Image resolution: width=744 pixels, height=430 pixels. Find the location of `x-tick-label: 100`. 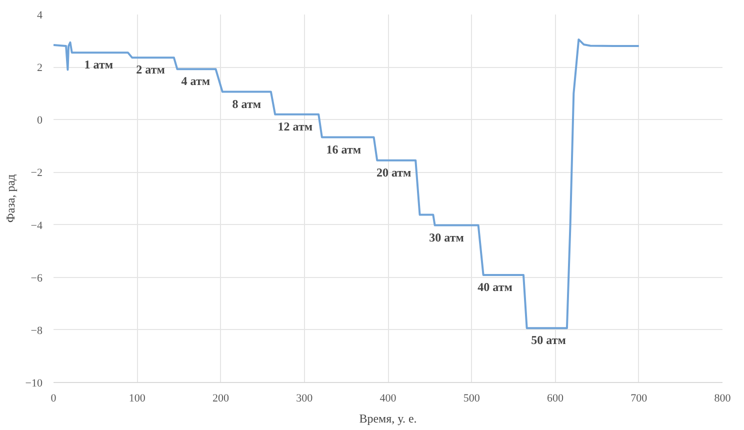

x-tick-label: 100 is located at coordinates (137, 398).